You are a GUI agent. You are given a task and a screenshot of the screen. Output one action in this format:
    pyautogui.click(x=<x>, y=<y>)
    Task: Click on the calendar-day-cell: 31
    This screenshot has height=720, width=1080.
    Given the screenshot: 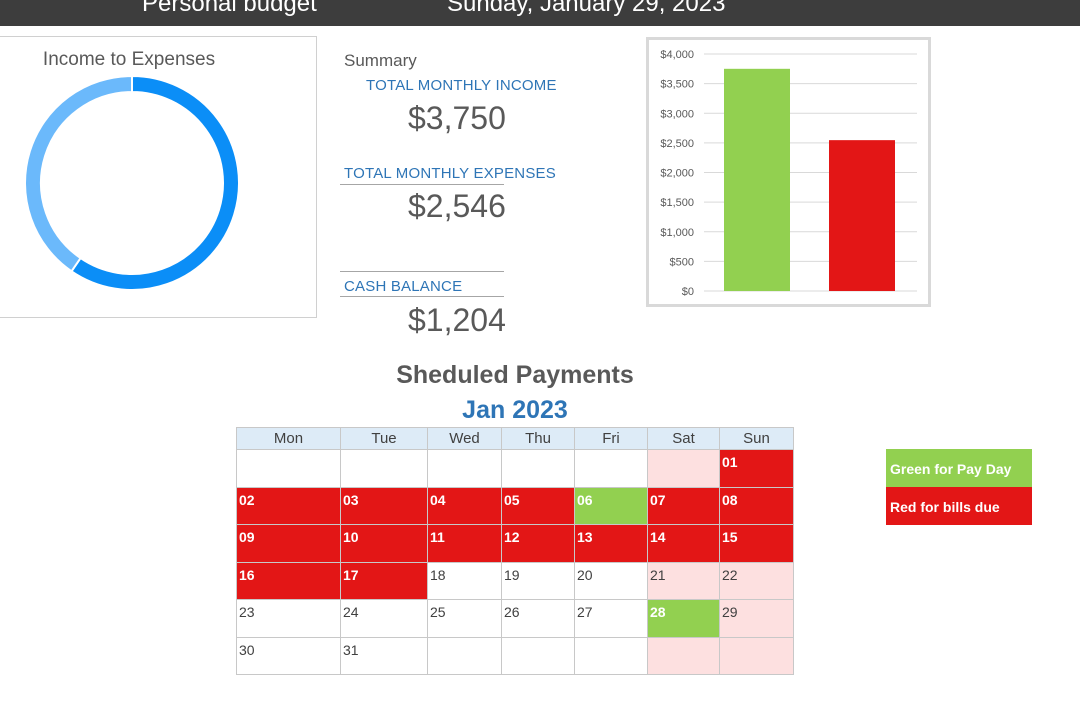 What is the action you would take?
    pyautogui.click(x=384, y=656)
    